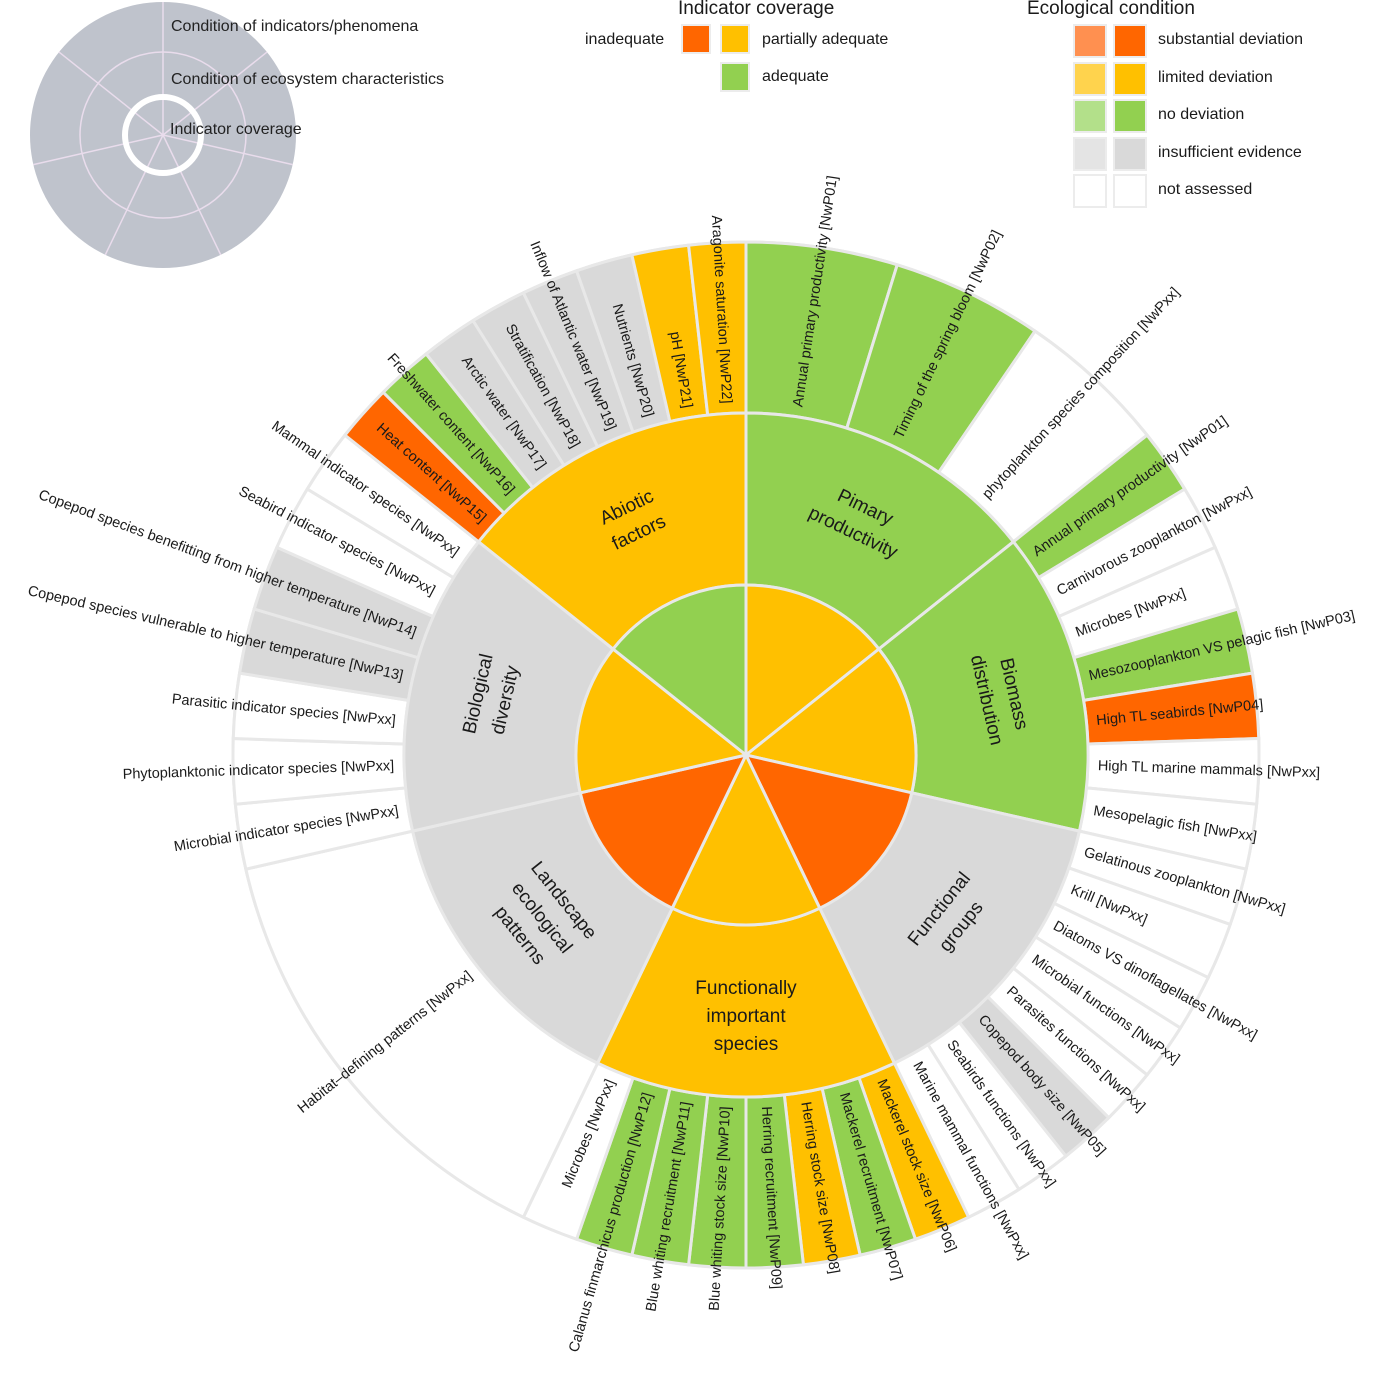 This screenshot has width=1383, height=1374. Describe the element at coordinates (995, 986) in the screenshot. I see `sector-functional-groups` at that location.